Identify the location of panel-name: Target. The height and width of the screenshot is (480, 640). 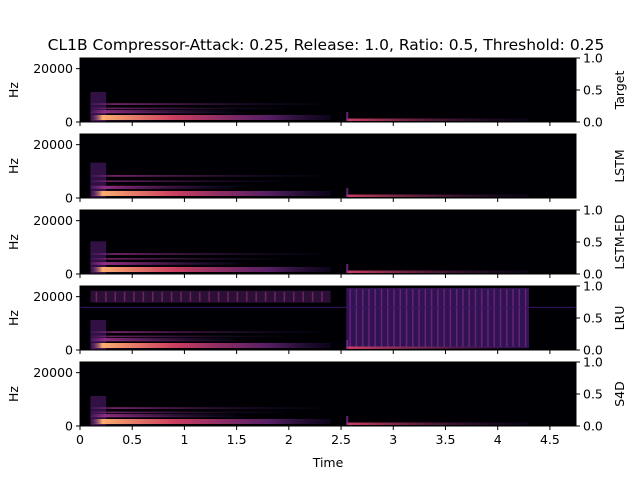
(619, 91).